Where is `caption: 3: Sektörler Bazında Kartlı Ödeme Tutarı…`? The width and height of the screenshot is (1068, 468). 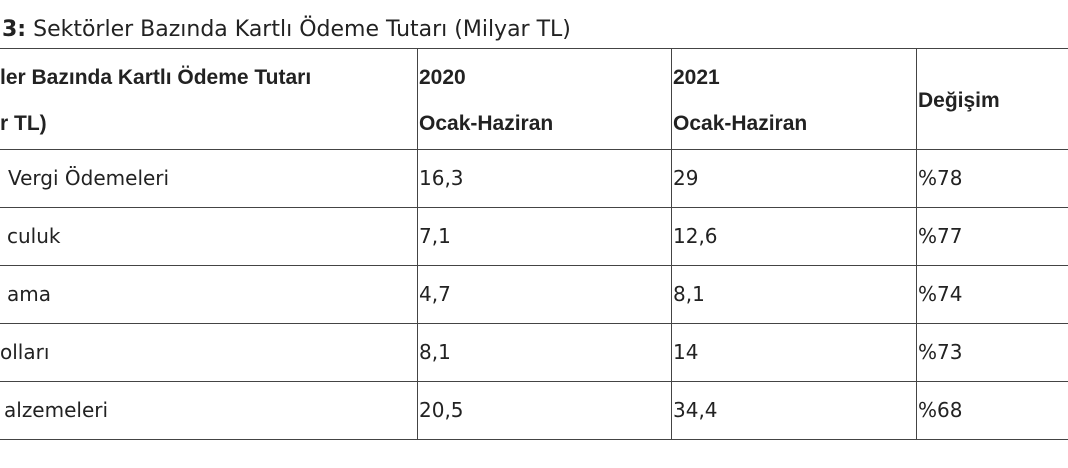 caption: 3: Sektörler Bazında Kartlı Ödeme Tutarı… is located at coordinates (286, 30).